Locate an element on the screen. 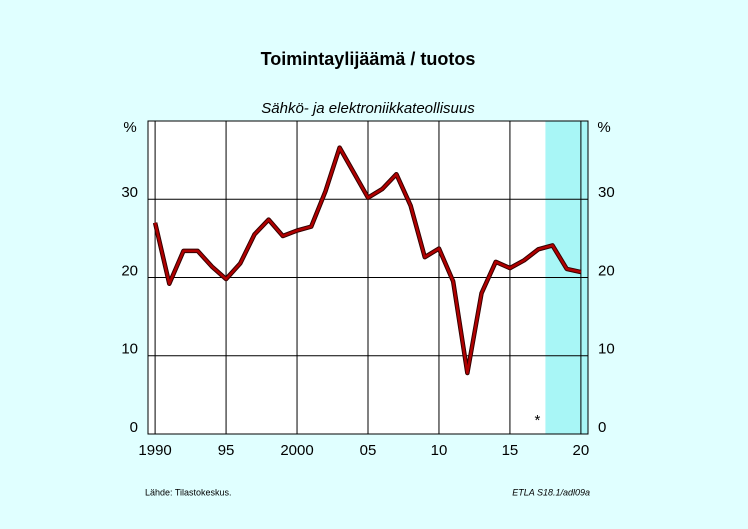 Image resolution: width=748 pixels, height=529 pixels. chart-title: Toimintaylijäämä / tuotos is located at coordinates (368, 59).